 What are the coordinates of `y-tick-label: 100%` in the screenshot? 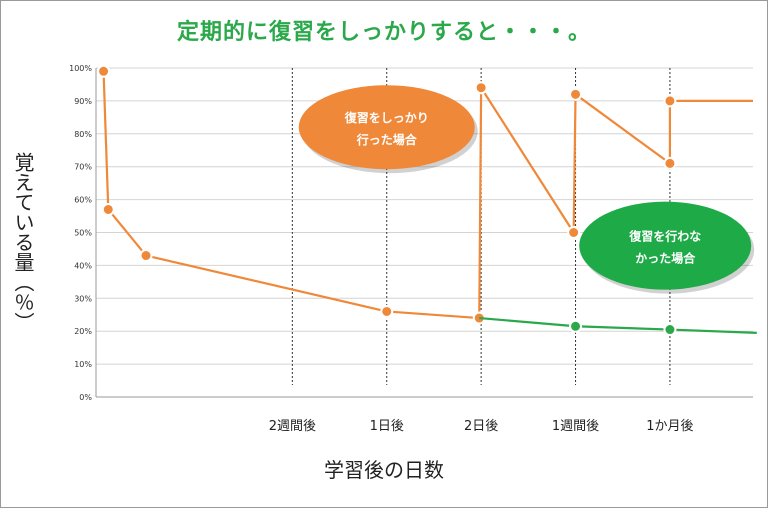 It's located at (80, 68).